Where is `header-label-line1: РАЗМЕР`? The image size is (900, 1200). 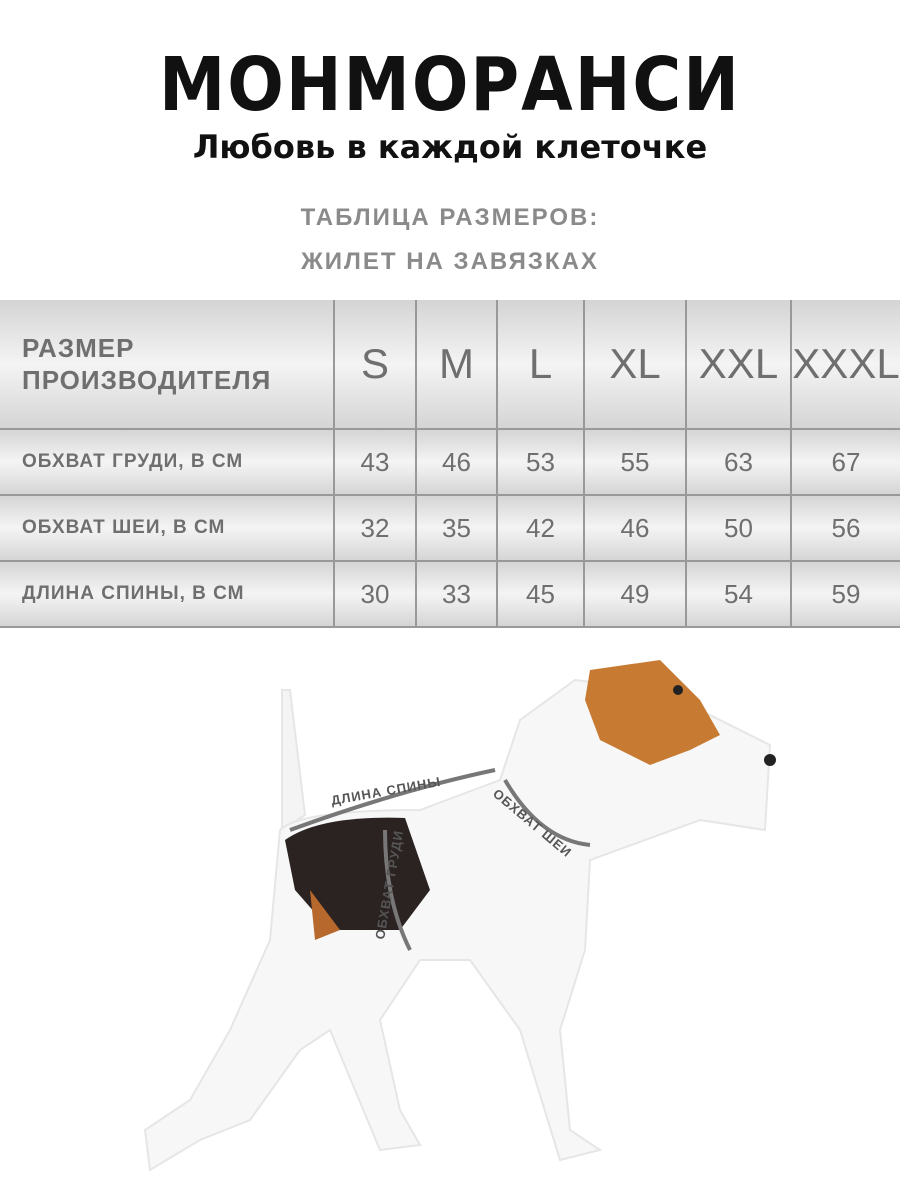
header-label-line1: РАЗМЕР is located at coordinates (78, 348).